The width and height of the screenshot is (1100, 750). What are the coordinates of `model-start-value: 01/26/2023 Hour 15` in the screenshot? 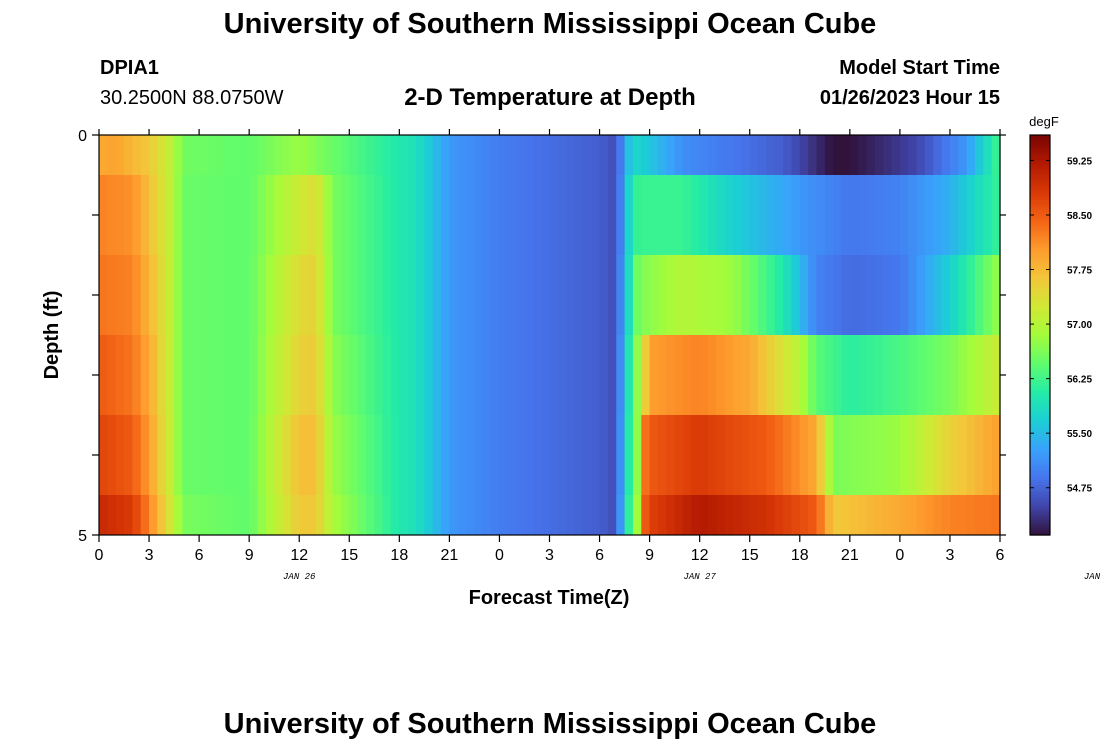 It's located at (909, 98).